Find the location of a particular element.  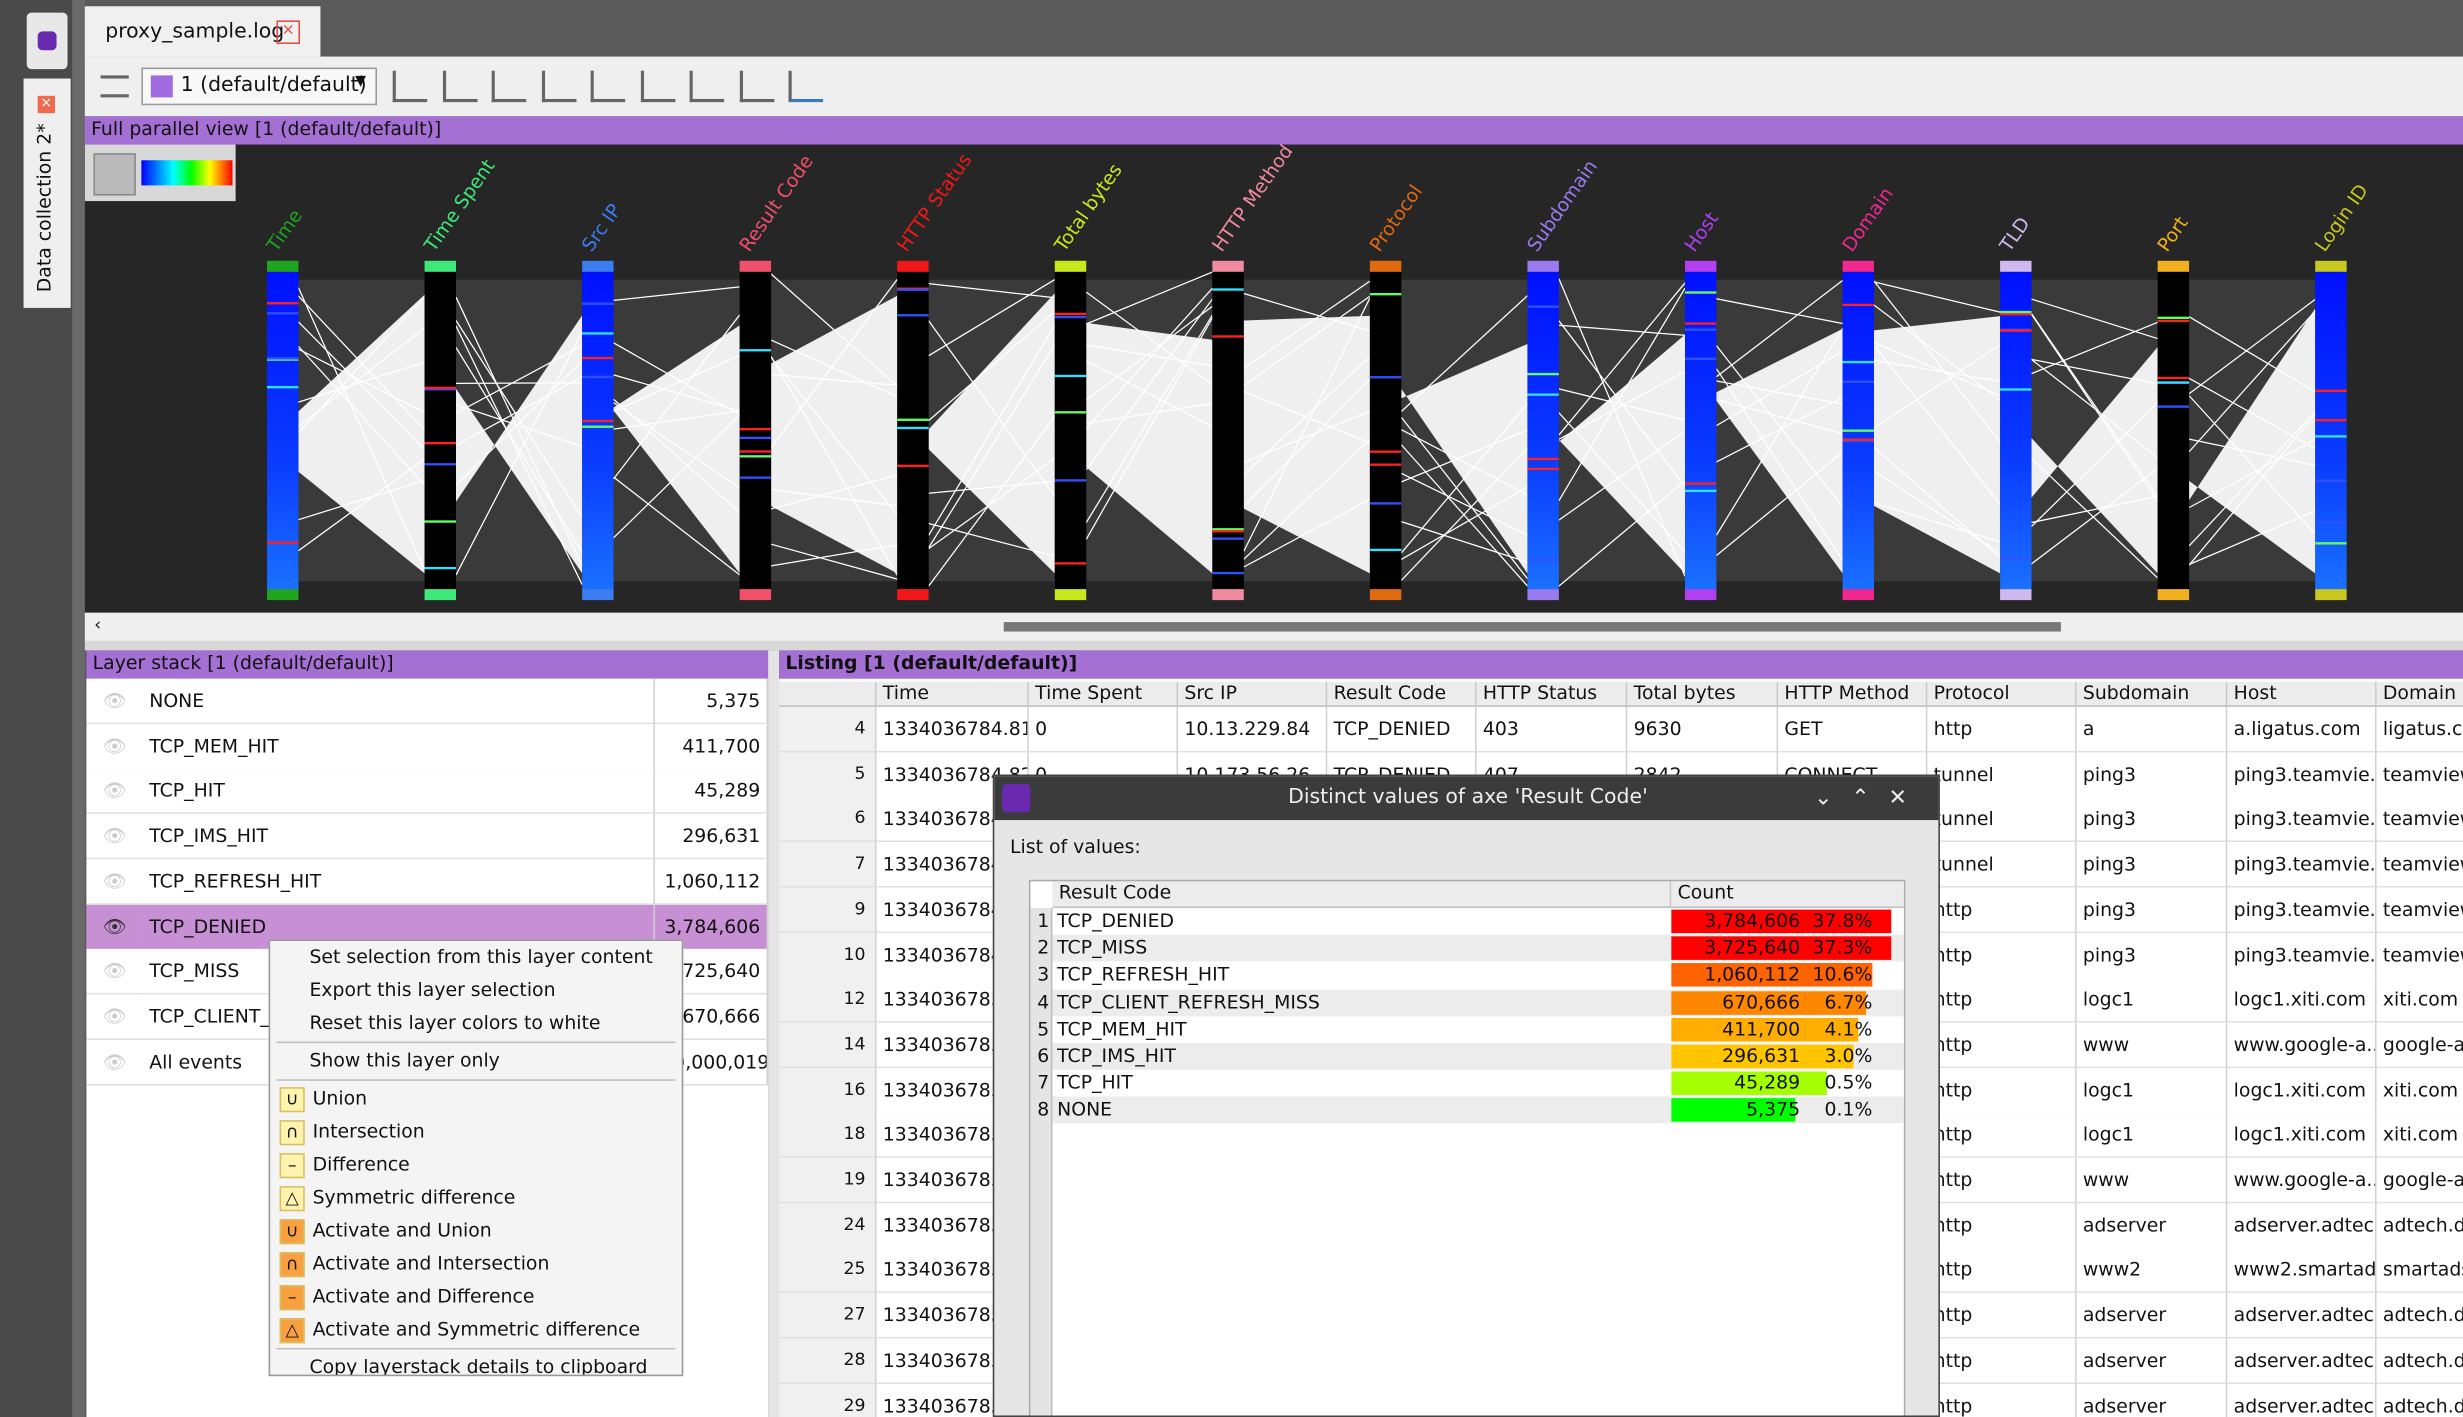

count-bar is located at coordinates (1763, 1056).